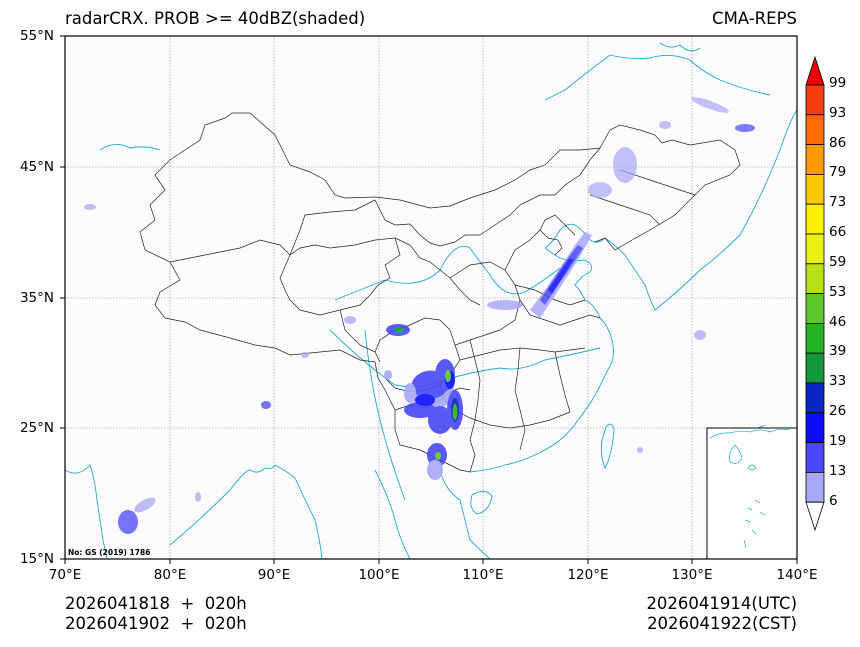 This screenshot has width=860, height=647. I want to click on valid-time-utc: 2026041914(UTC), so click(721, 603).